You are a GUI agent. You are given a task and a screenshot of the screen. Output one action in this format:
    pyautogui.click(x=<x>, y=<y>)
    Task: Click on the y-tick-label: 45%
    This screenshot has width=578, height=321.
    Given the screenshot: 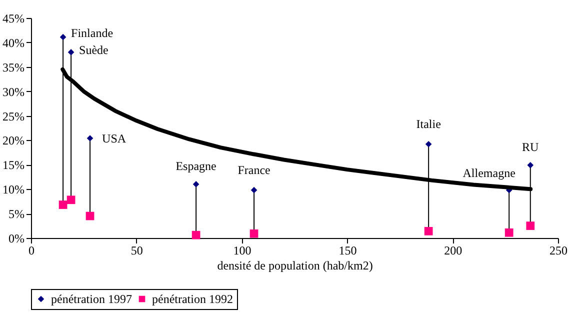 What is the action you would take?
    pyautogui.click(x=13, y=19)
    